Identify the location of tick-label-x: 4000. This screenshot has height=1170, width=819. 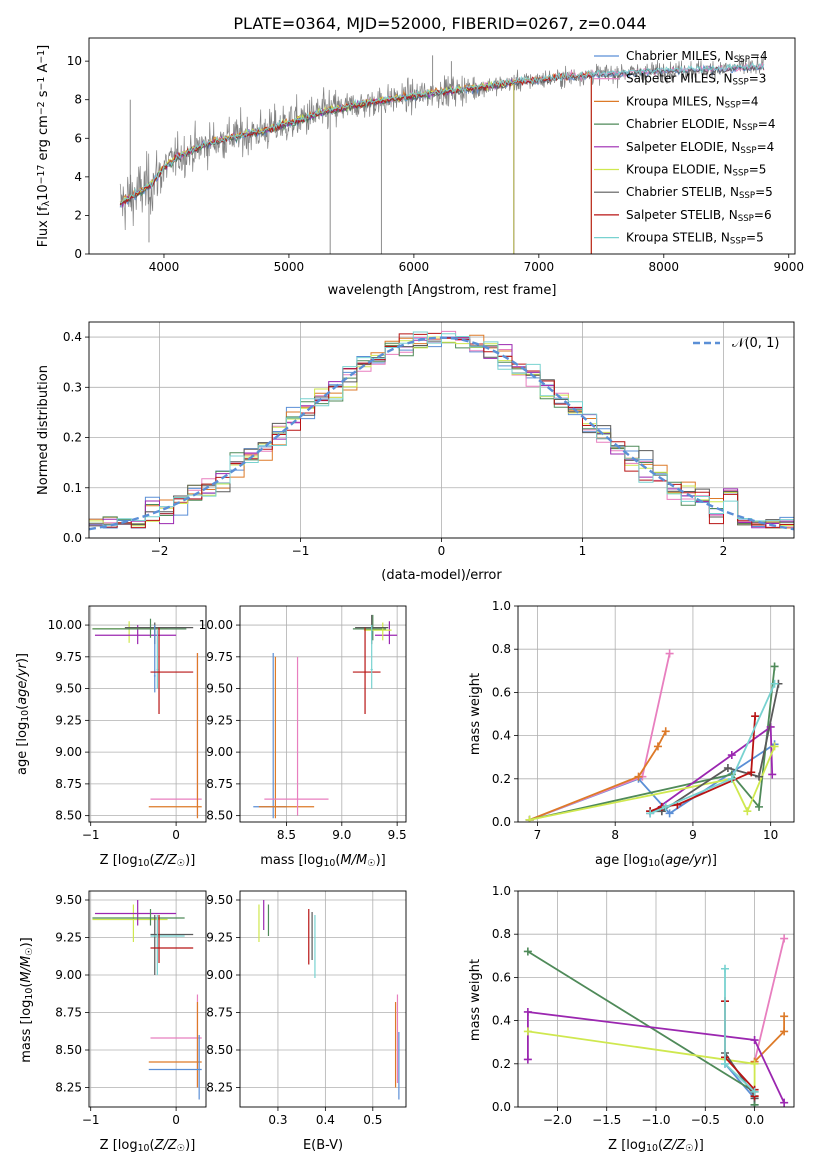
(164, 267).